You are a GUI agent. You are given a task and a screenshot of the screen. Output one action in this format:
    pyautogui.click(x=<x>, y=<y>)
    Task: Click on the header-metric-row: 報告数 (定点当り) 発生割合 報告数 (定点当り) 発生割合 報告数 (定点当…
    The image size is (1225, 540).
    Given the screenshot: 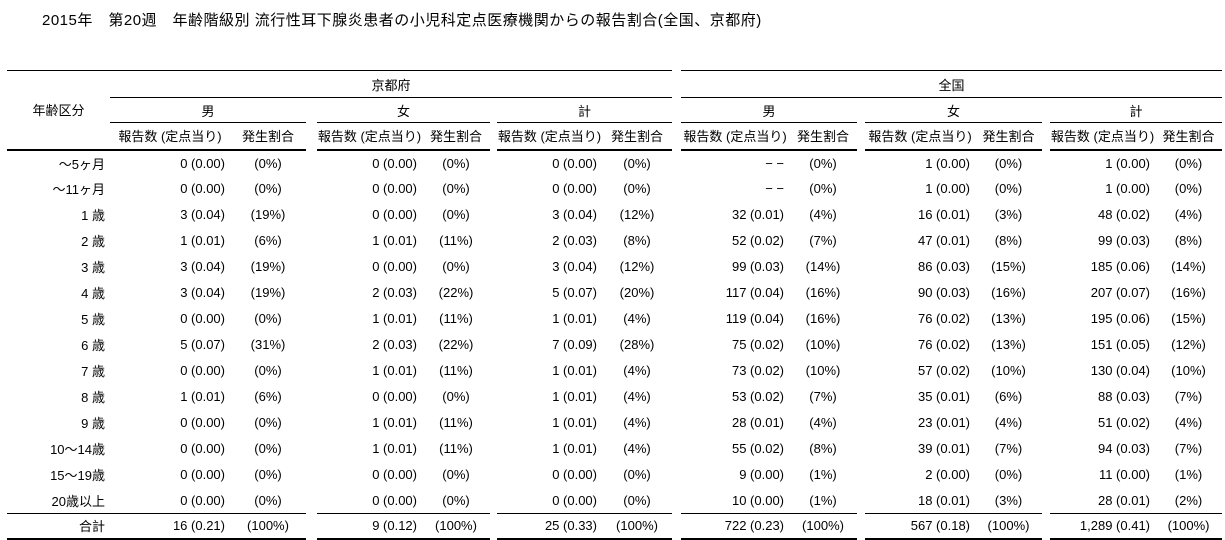 What is the action you would take?
    pyautogui.click(x=615, y=136)
    